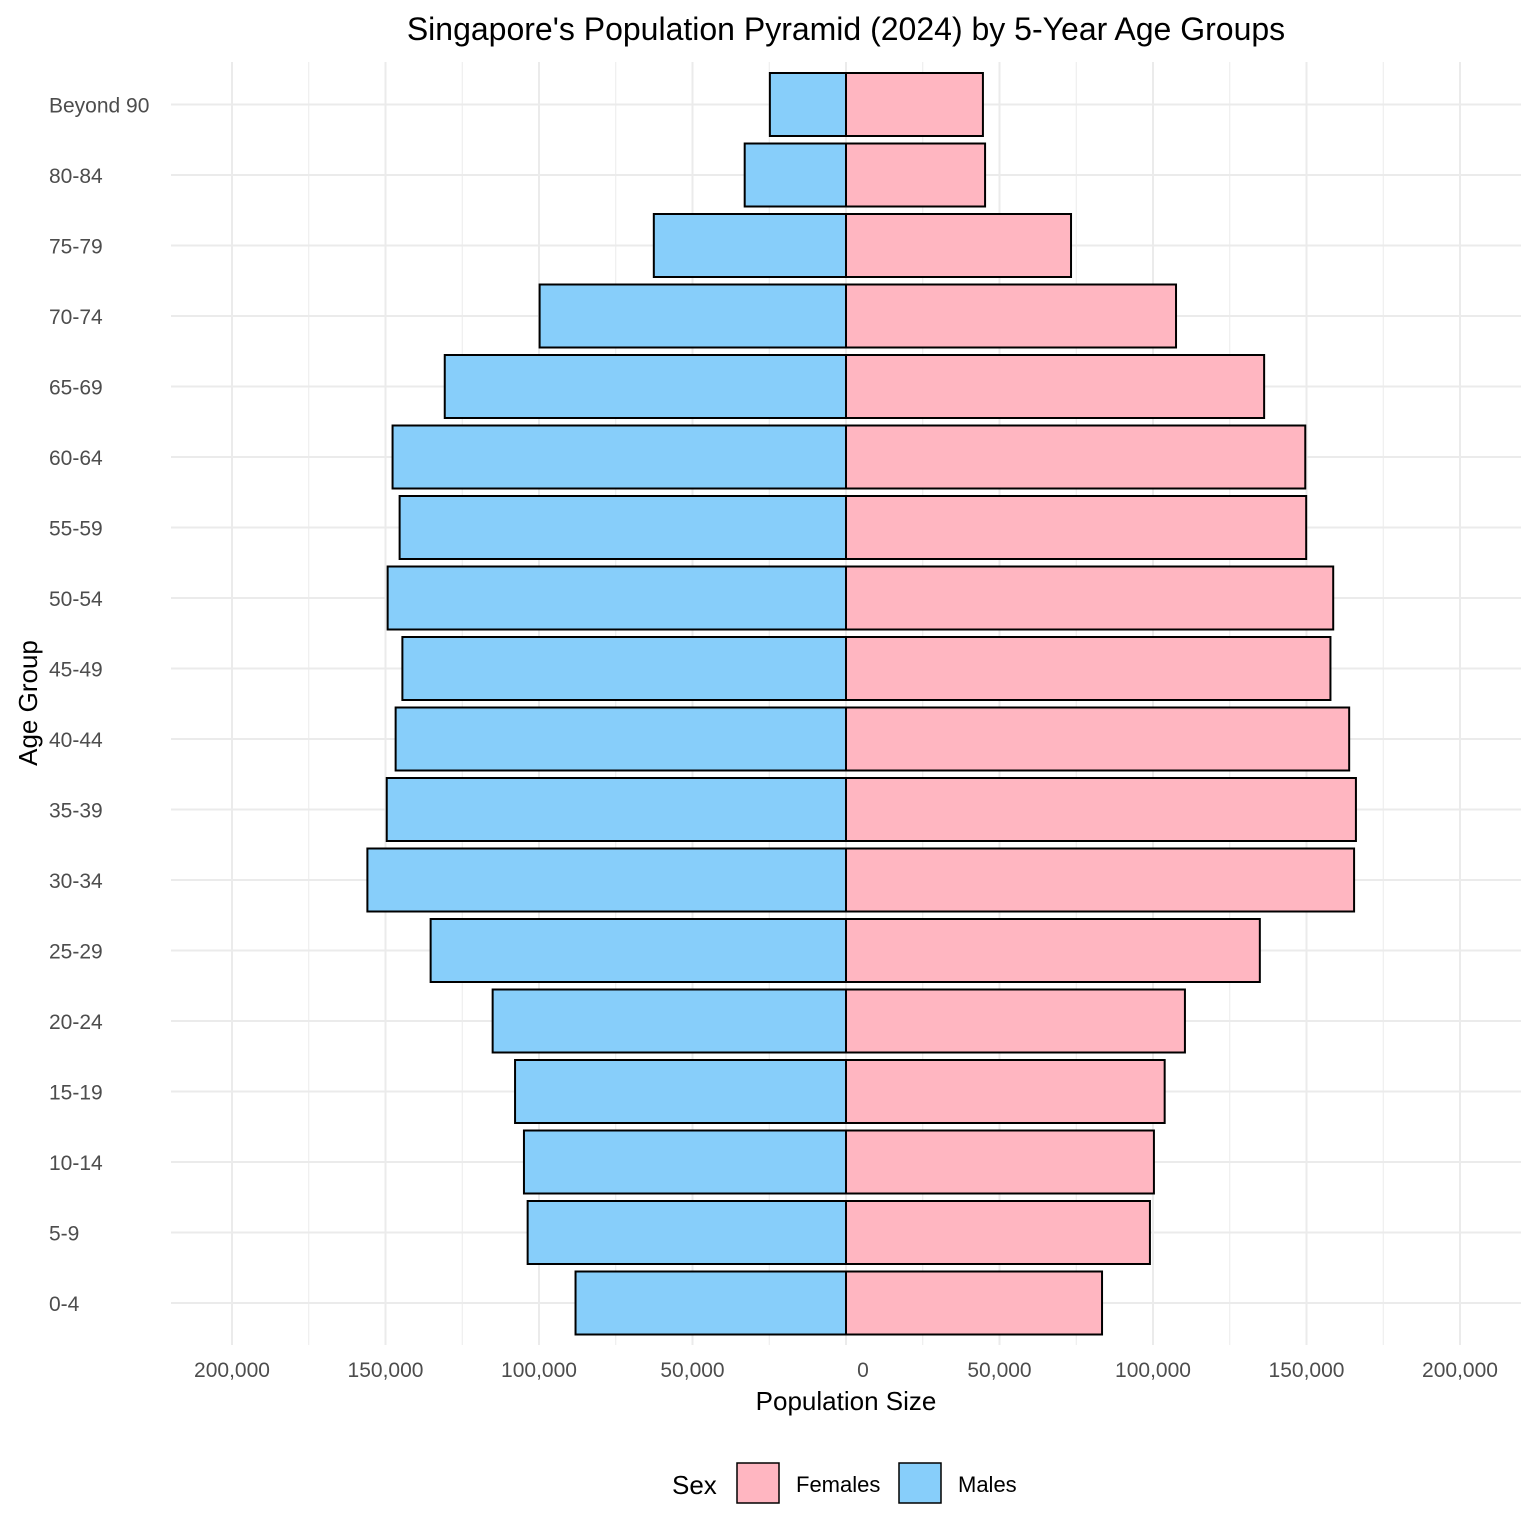 Image resolution: width=1536 pixels, height=1536 pixels. I want to click on y-tick-label: 20-24, so click(76, 1022).